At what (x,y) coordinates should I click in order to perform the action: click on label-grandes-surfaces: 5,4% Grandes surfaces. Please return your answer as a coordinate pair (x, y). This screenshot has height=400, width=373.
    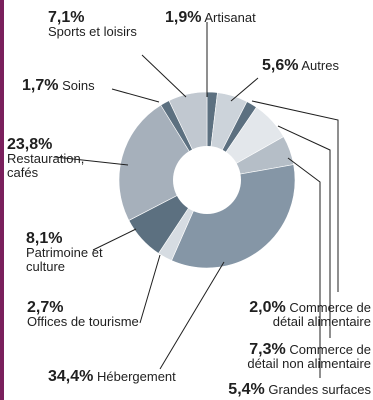
    Looking at the image, I should click on (299, 389).